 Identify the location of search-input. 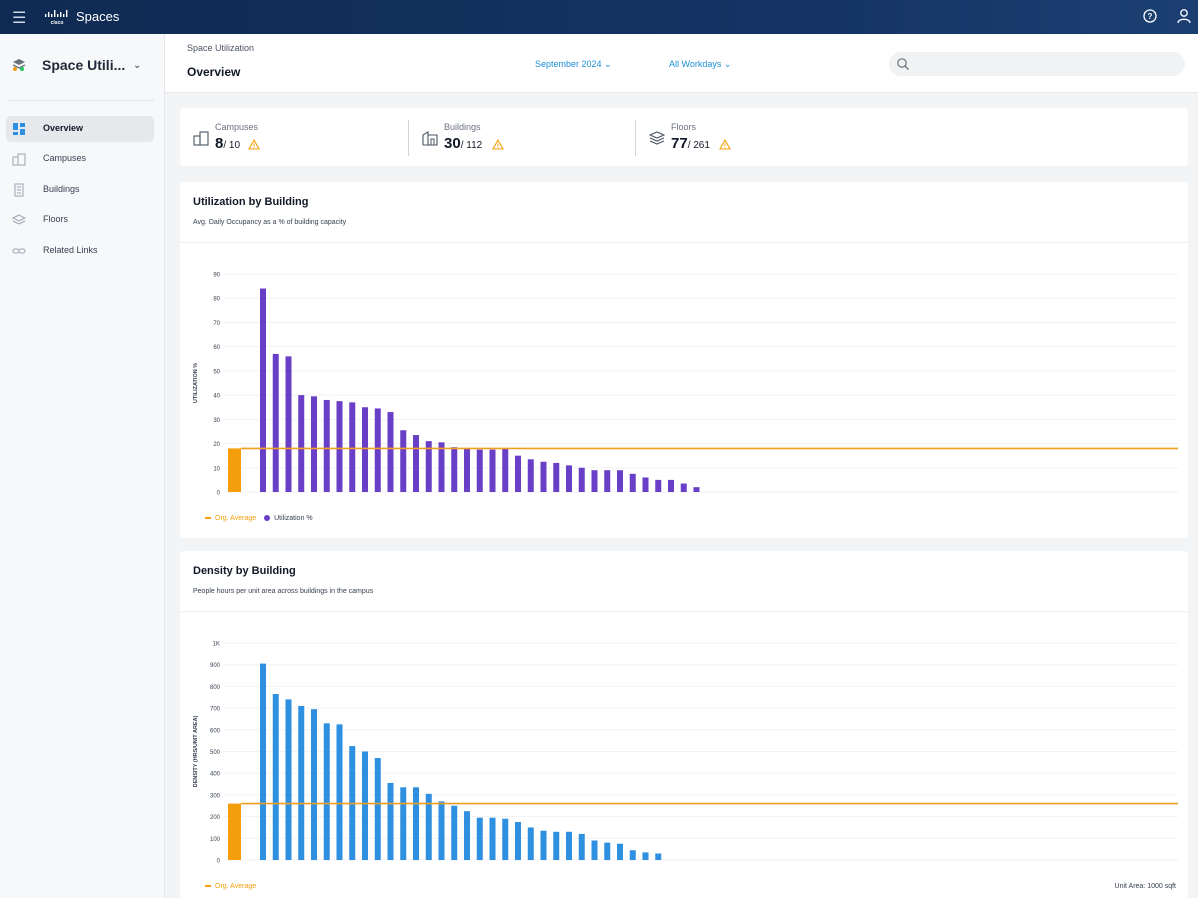
(1049, 65).